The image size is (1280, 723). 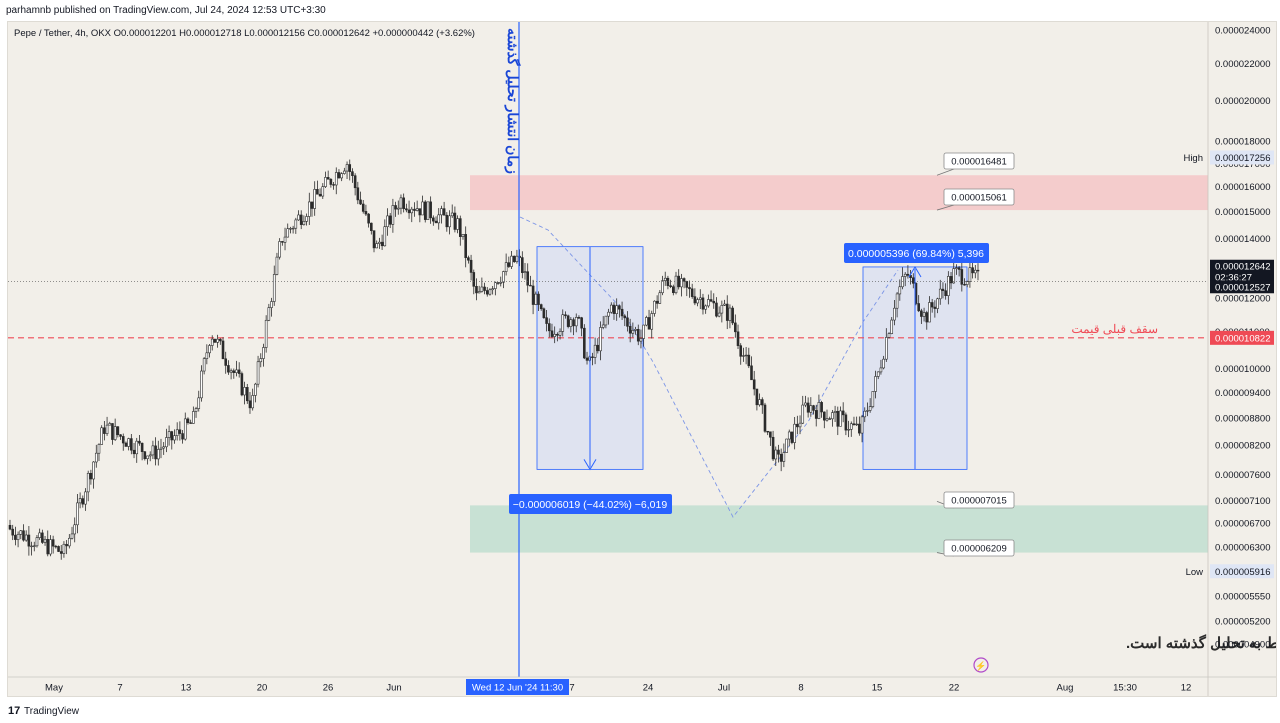 I want to click on time-tick: 7, so click(x=119, y=688).